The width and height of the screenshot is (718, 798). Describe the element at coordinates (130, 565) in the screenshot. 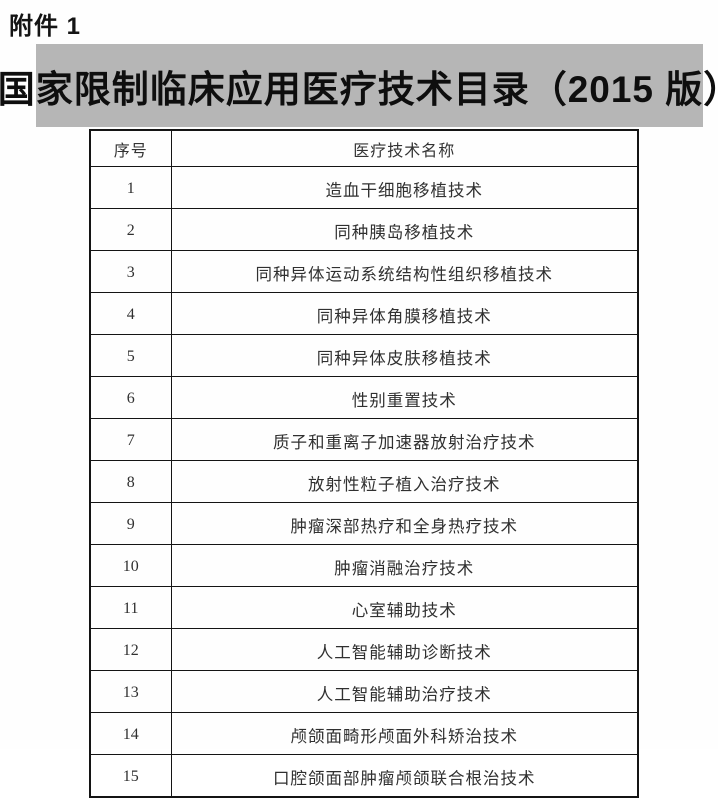

I see `row-number-cell: 10` at that location.